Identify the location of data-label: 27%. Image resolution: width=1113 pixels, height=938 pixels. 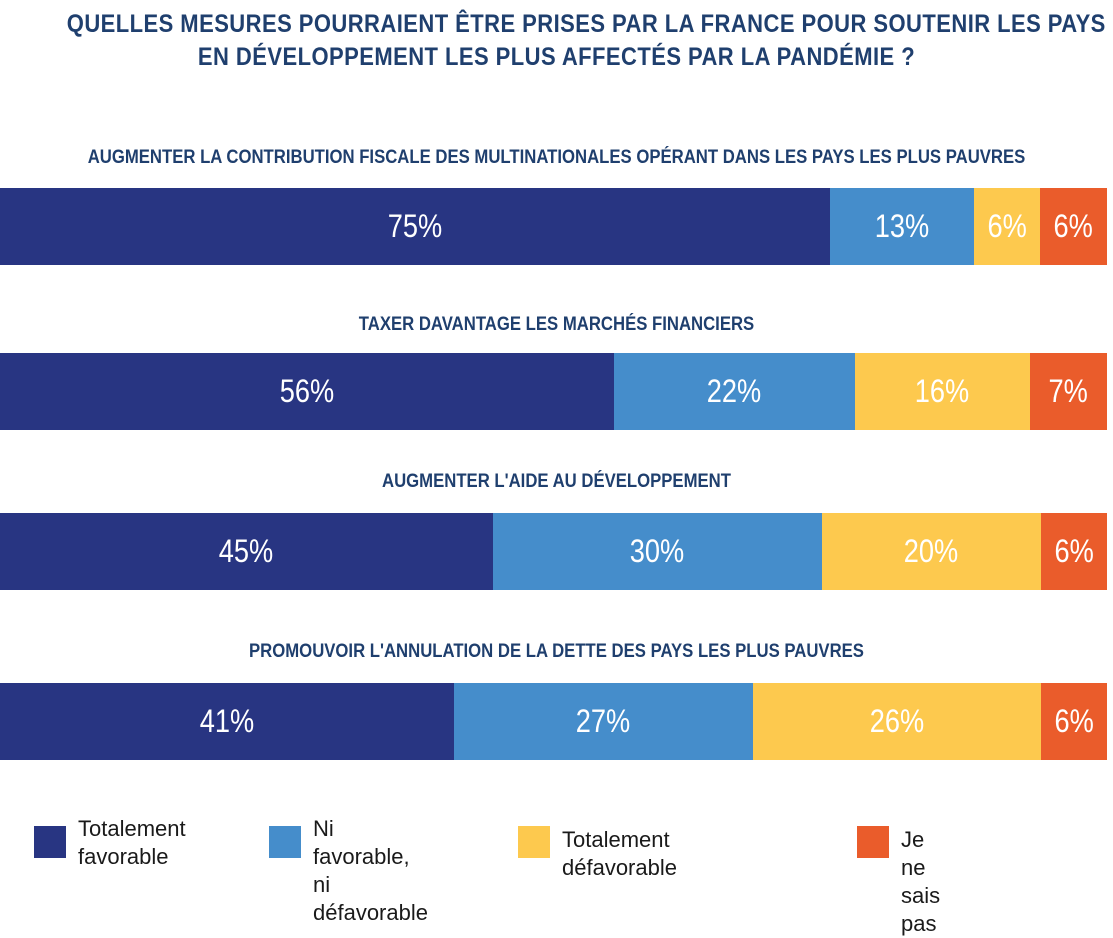
(603, 721).